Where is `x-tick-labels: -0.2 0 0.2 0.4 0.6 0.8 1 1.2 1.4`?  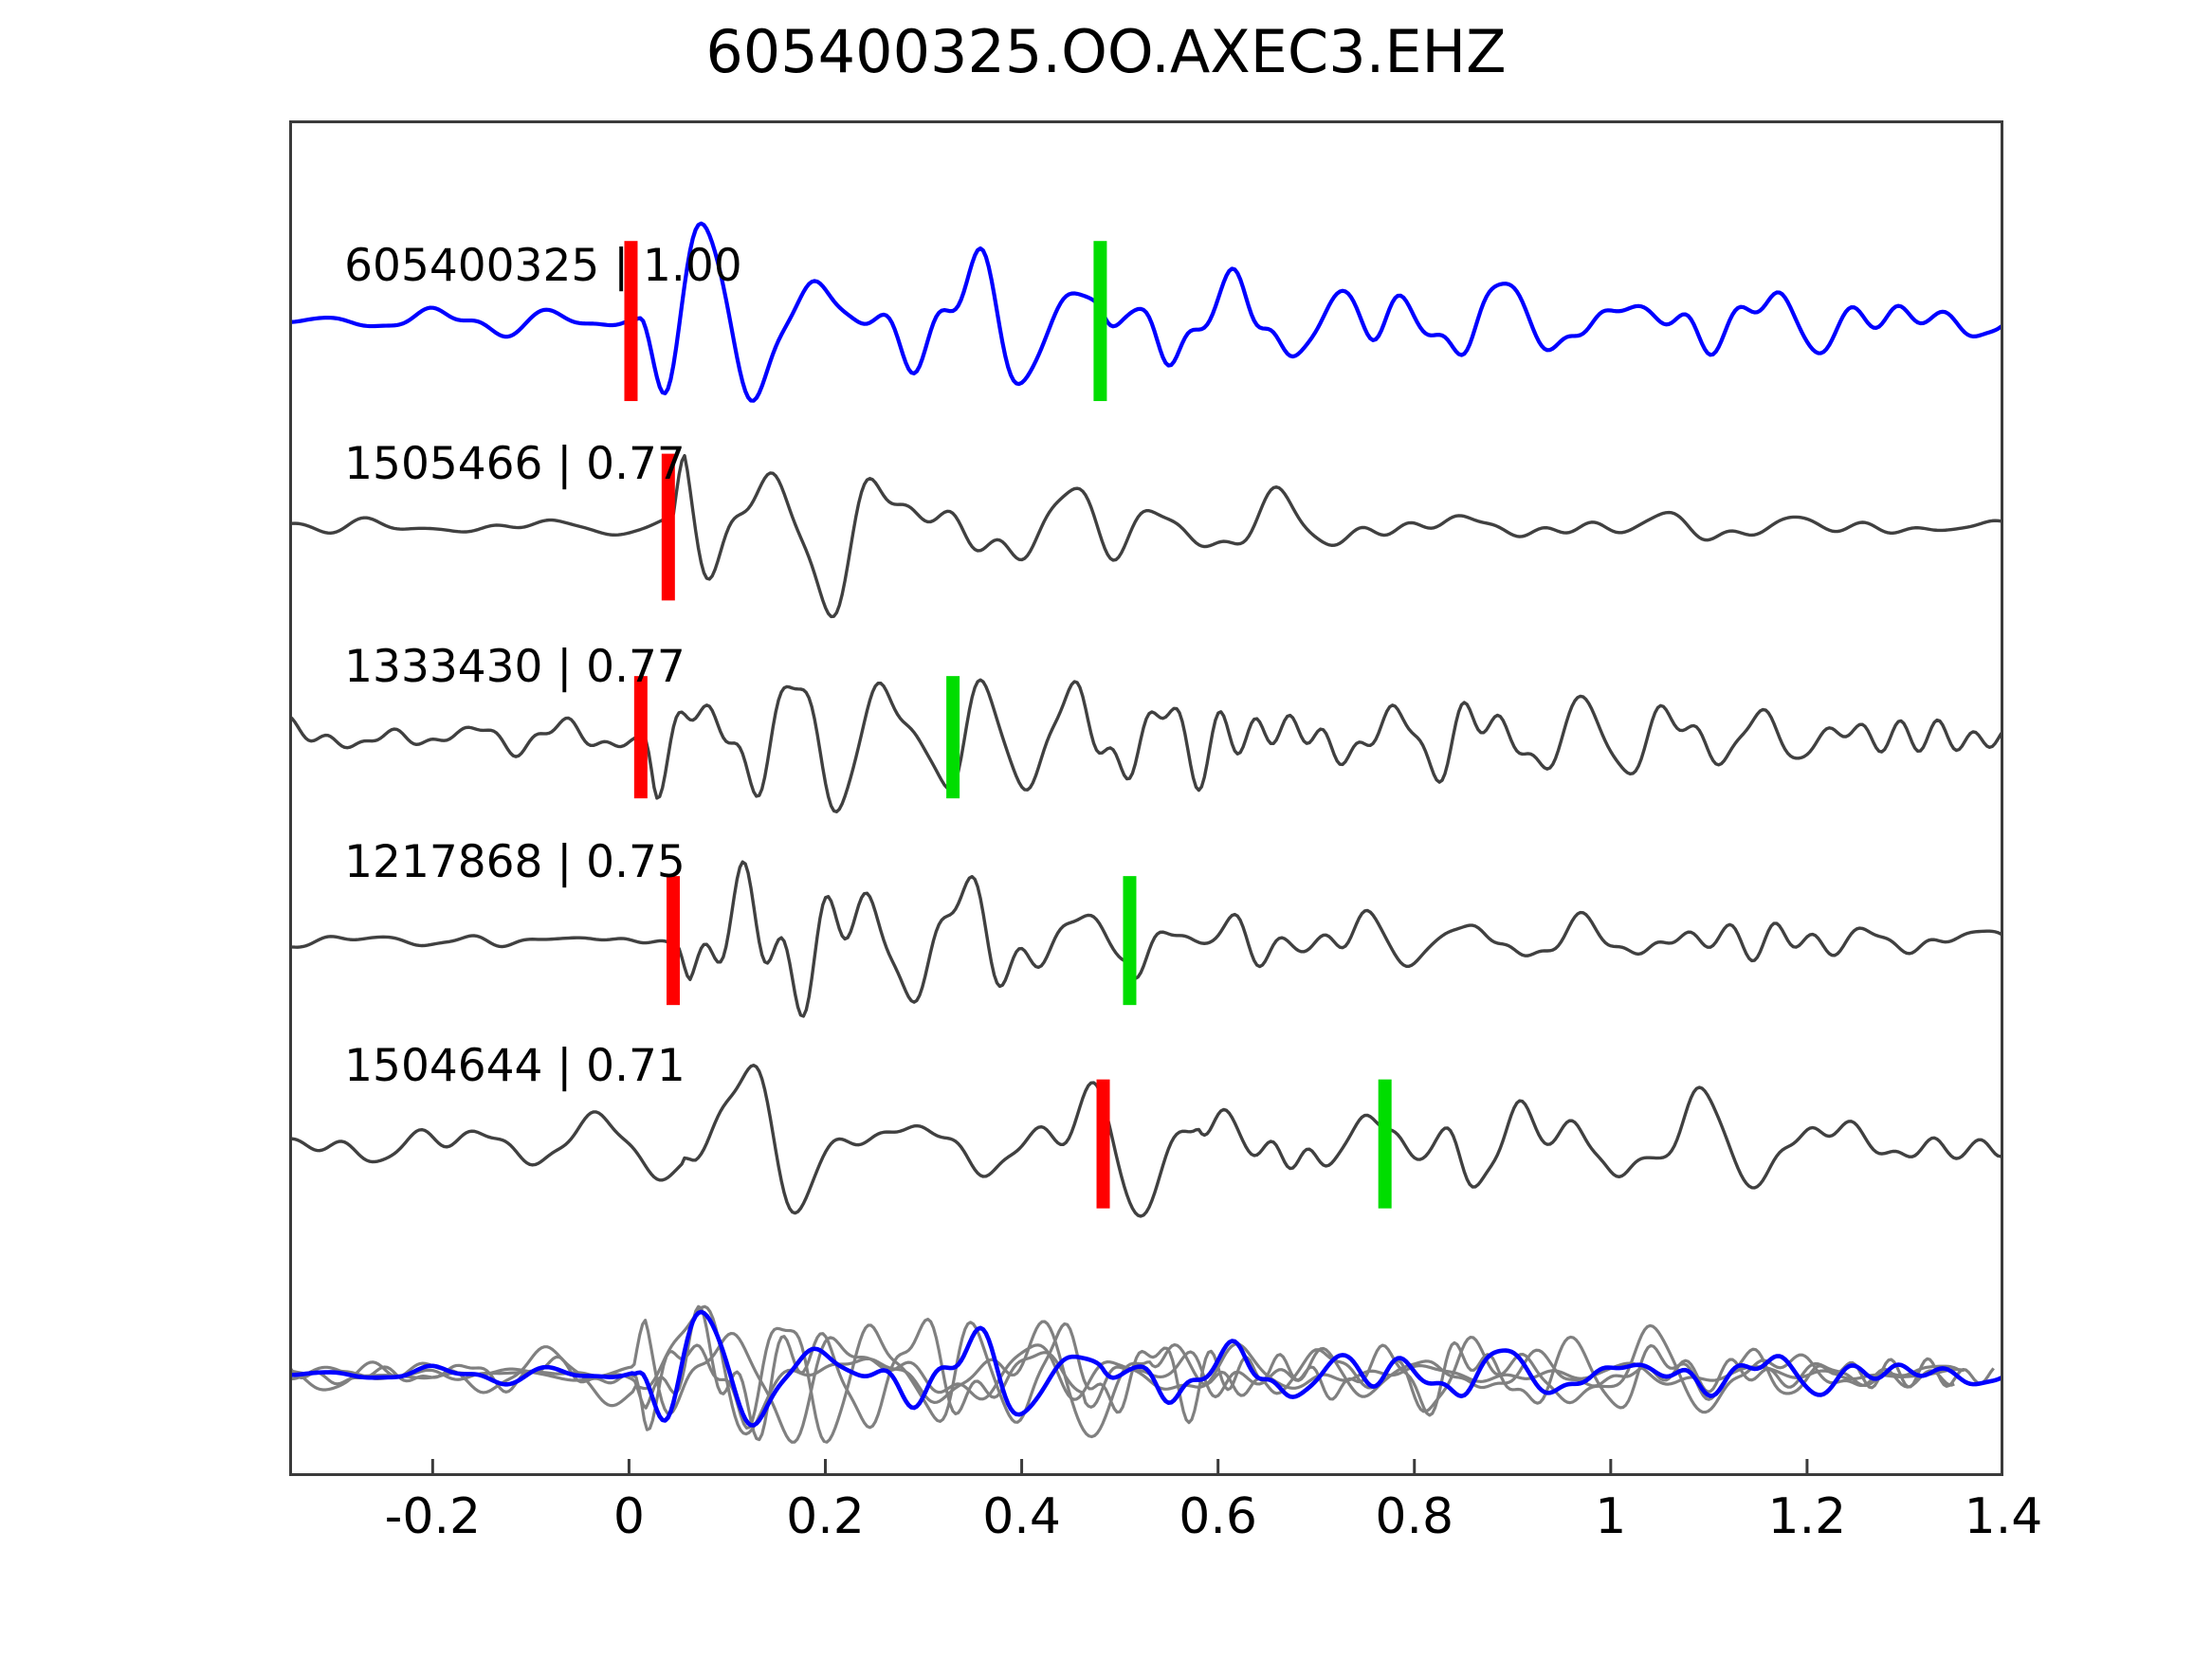
x-tick-labels: -0.2 0 0.2 0.4 0.6 0.8 1 1.2 1.4 is located at coordinates (1166, 1526).